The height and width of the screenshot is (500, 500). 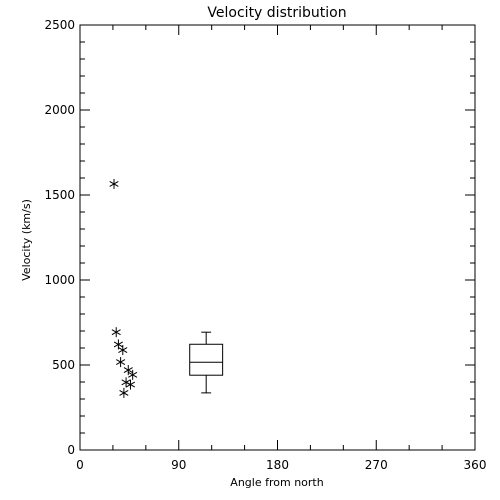 I want to click on y-tick-label: 1500, so click(x=59, y=195).